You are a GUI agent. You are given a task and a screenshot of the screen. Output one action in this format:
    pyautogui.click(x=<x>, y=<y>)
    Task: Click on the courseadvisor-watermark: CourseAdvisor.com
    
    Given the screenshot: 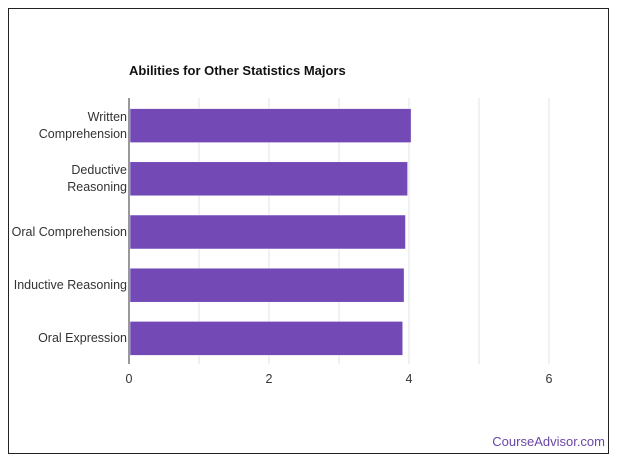 What is the action you would take?
    pyautogui.click(x=548, y=441)
    